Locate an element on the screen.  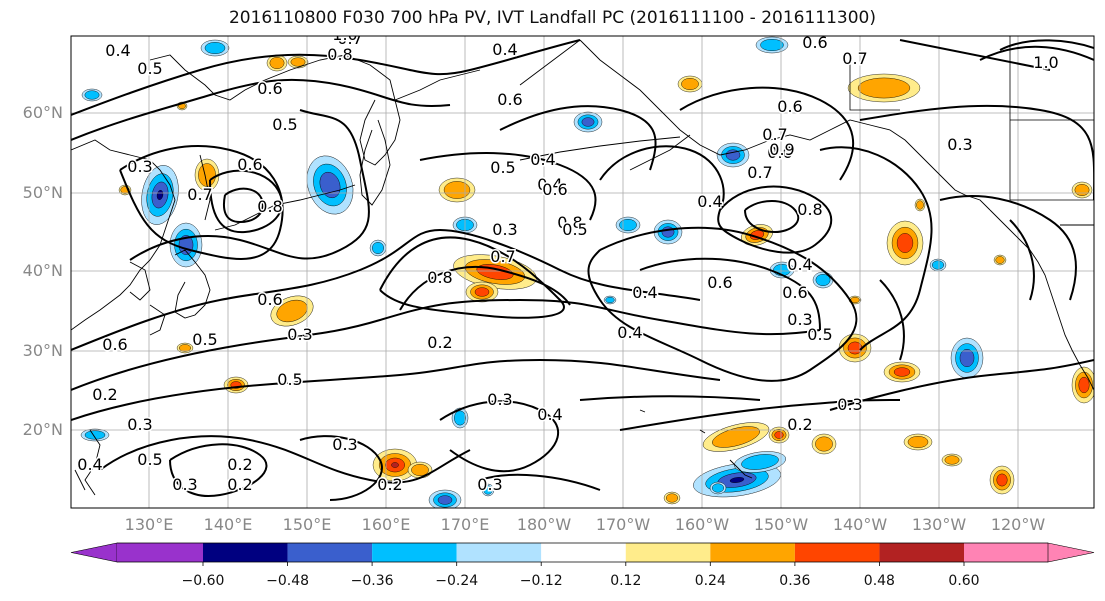
lat-label: 40°N is located at coordinates (42, 270).